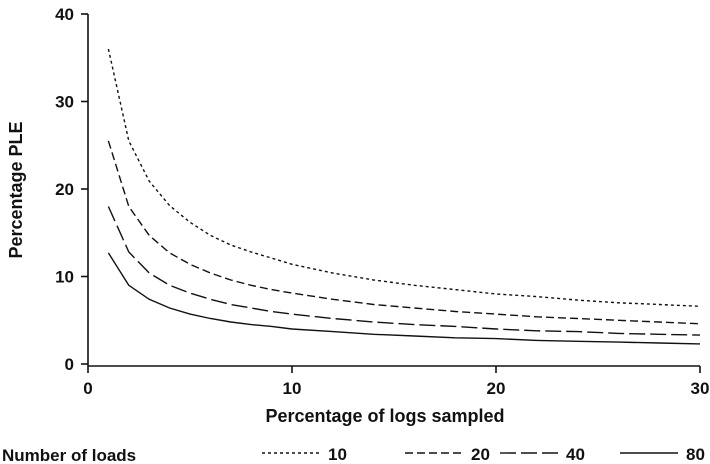  Describe the element at coordinates (480, 454) in the screenshot. I see `legend-label-20: 20` at that location.